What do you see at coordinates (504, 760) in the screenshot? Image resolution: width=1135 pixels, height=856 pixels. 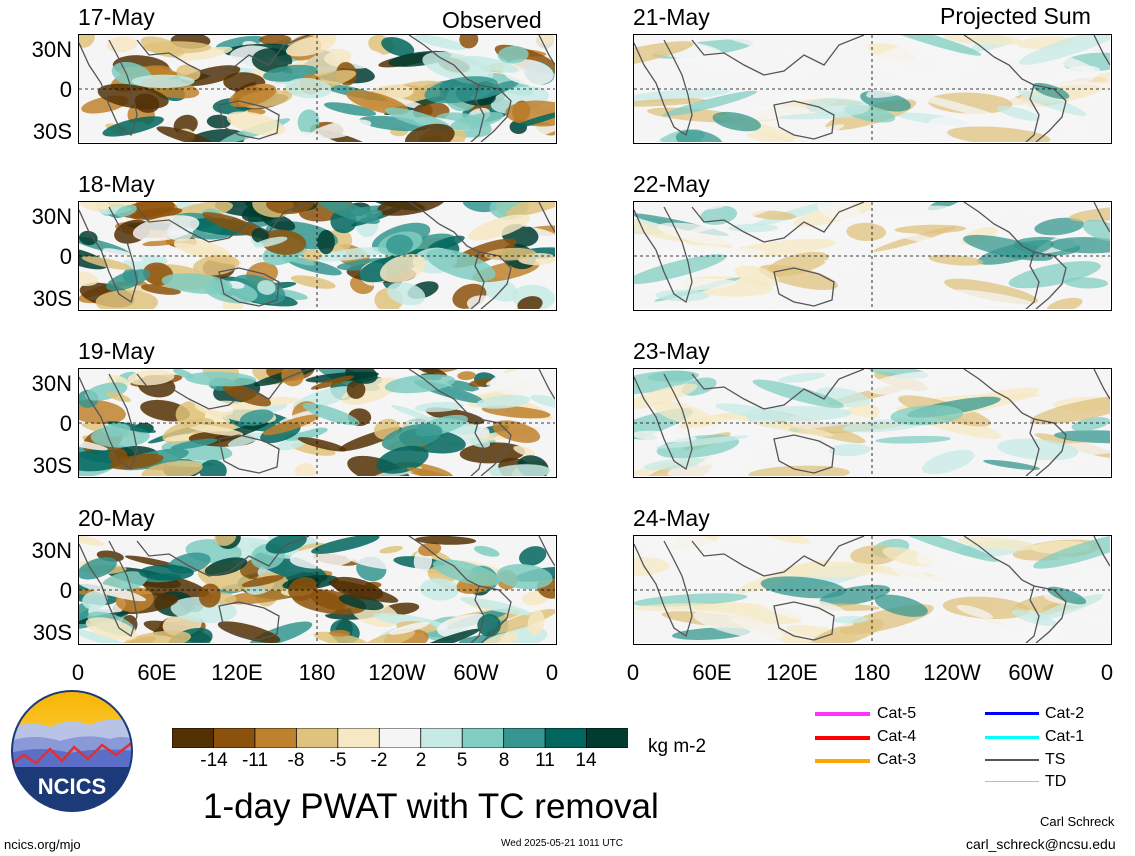 I see `colorbar-label: 8` at bounding box center [504, 760].